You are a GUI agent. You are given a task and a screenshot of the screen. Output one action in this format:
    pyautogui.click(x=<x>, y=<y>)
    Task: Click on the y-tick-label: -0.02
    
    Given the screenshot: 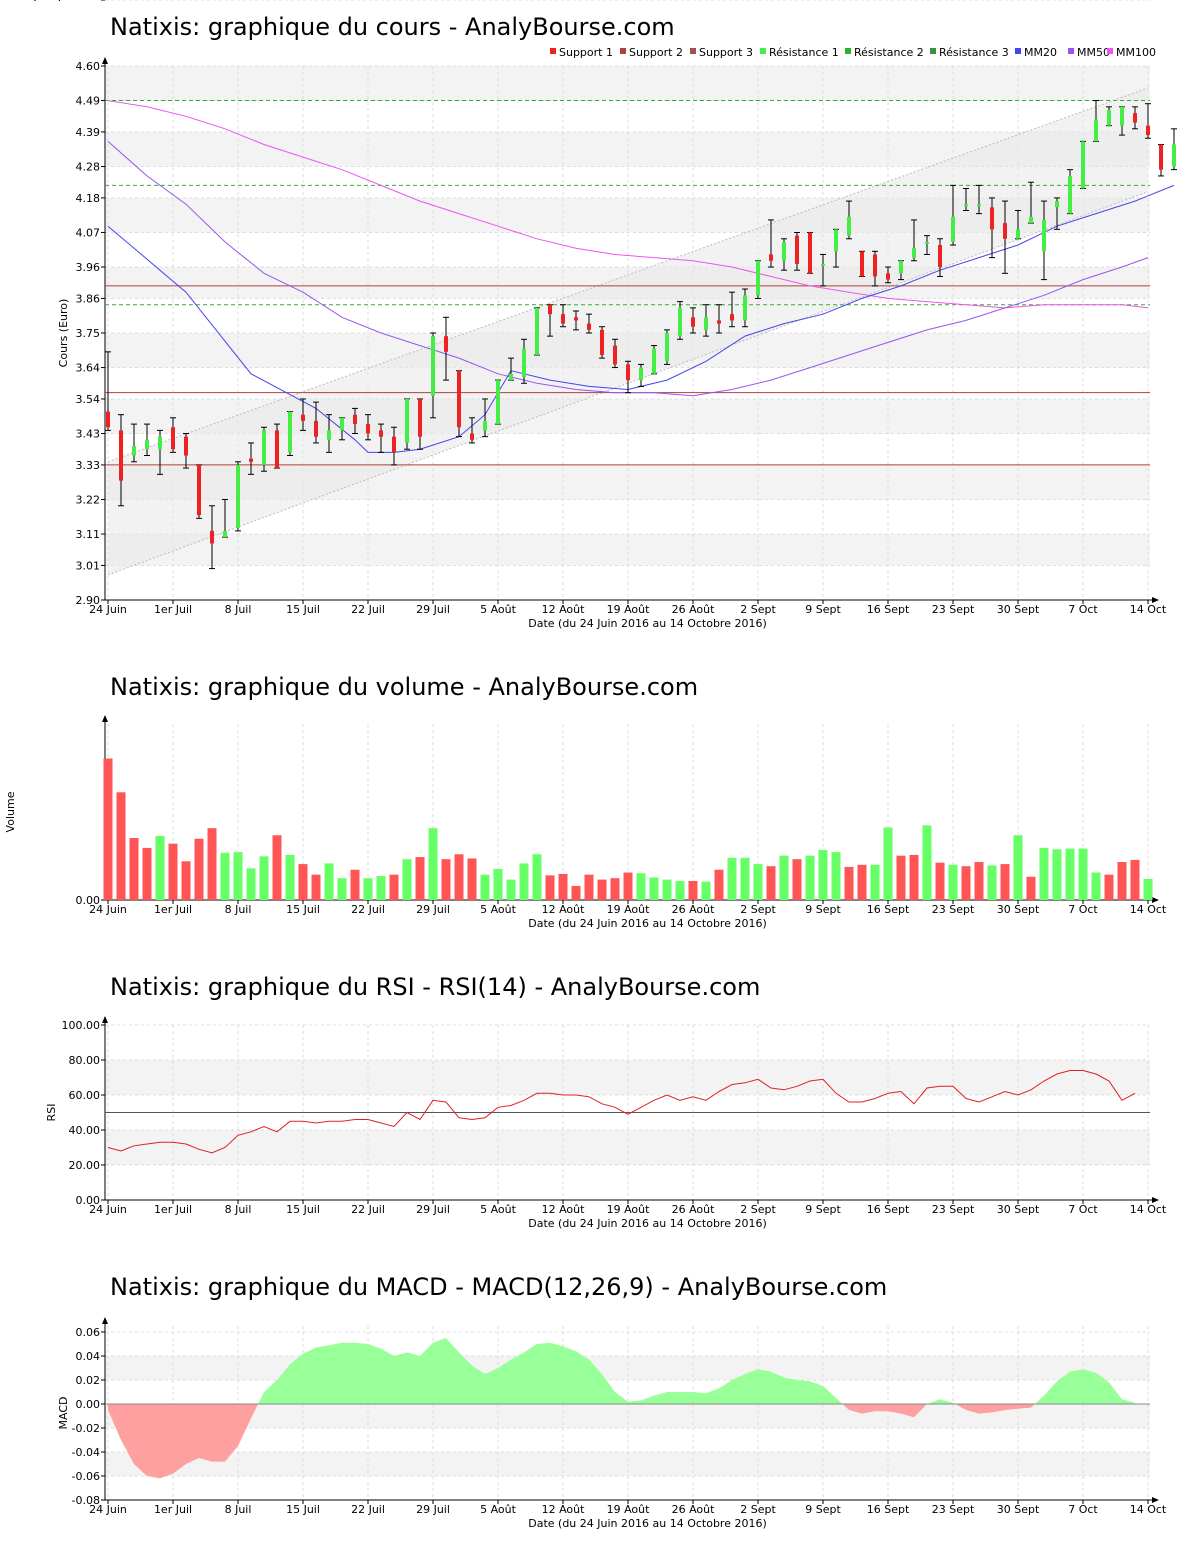 What is the action you would take?
    pyautogui.click(x=86, y=1428)
    